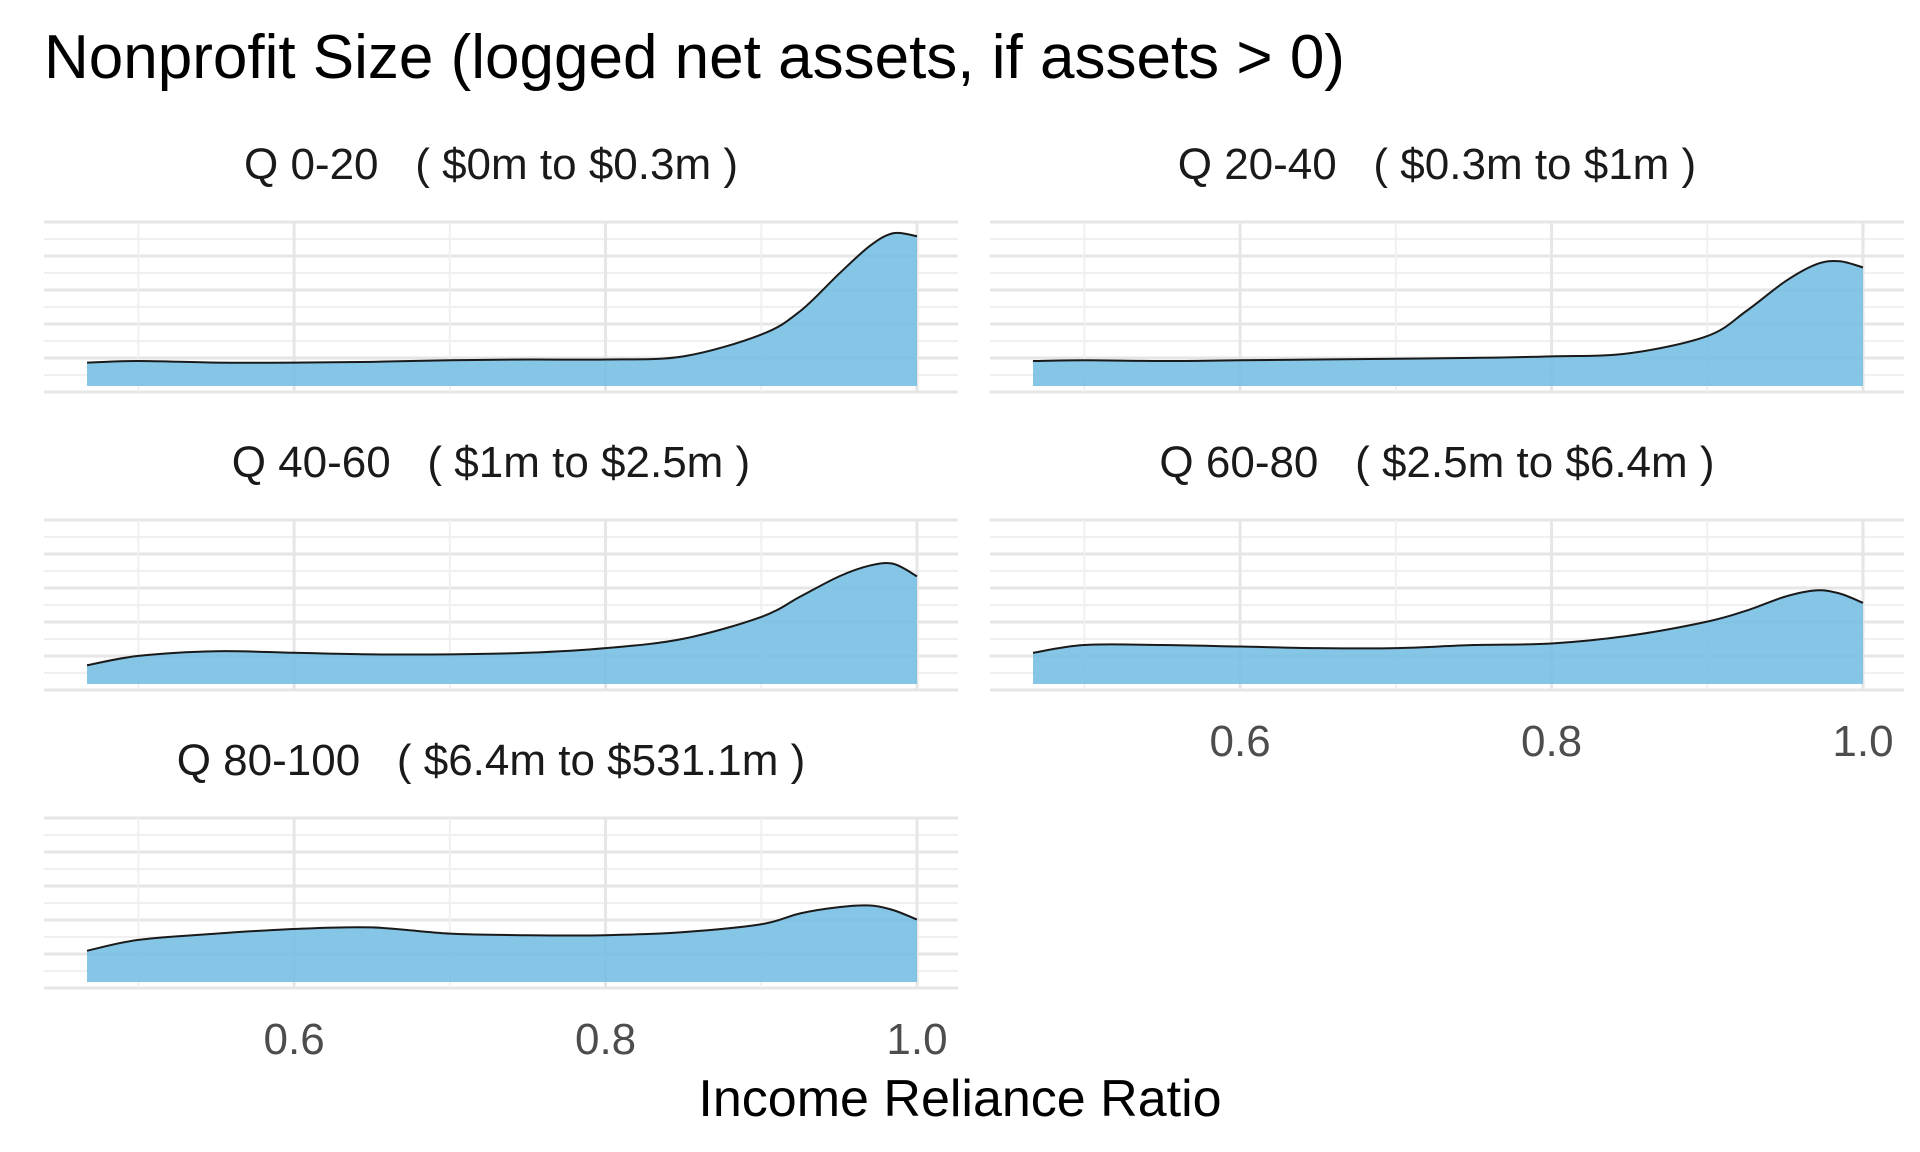  What do you see at coordinates (491, 760) in the screenshot?
I see `strip-label-q80-100: Q 80-100 ( $6.4m to $531.1m )` at bounding box center [491, 760].